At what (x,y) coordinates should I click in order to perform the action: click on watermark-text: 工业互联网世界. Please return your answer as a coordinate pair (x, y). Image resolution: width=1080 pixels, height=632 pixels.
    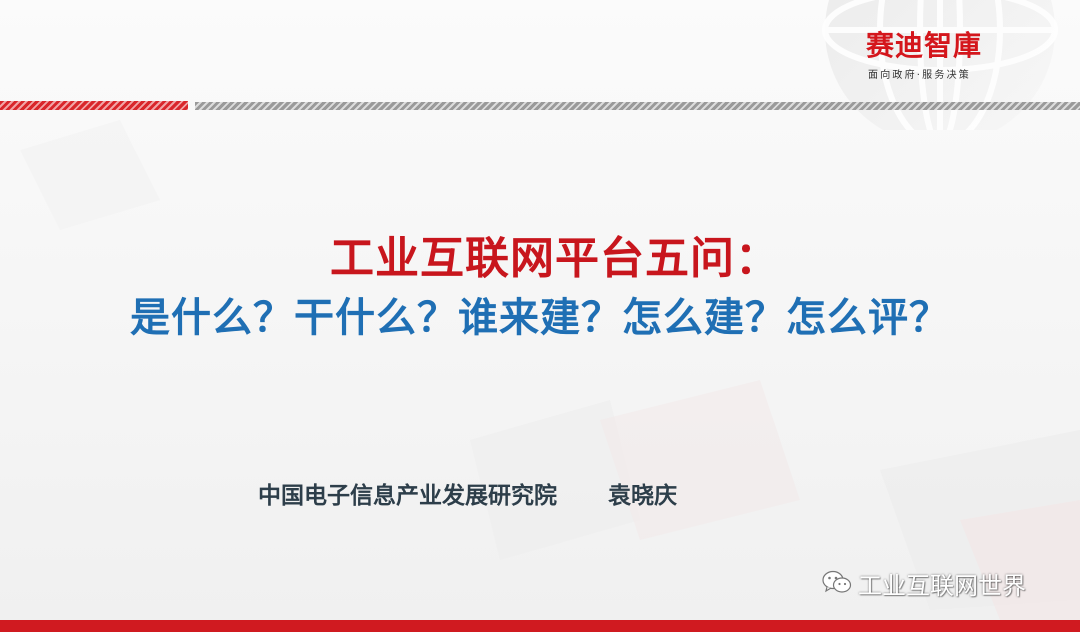
    Looking at the image, I should click on (942, 585).